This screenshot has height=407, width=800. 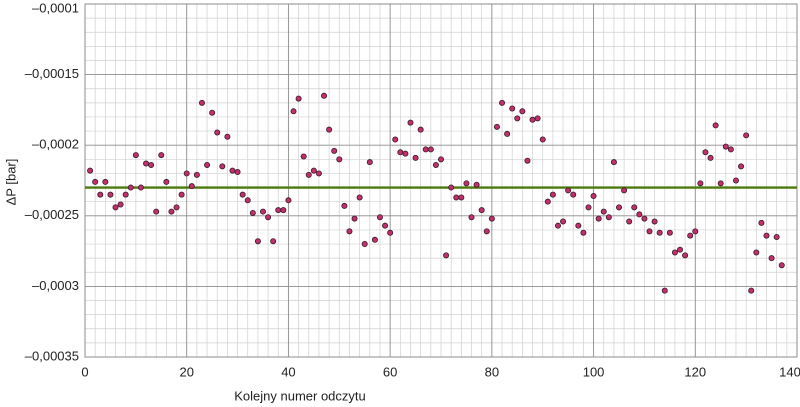 I want to click on y-tick-label: –0,0003, so click(x=55, y=285).